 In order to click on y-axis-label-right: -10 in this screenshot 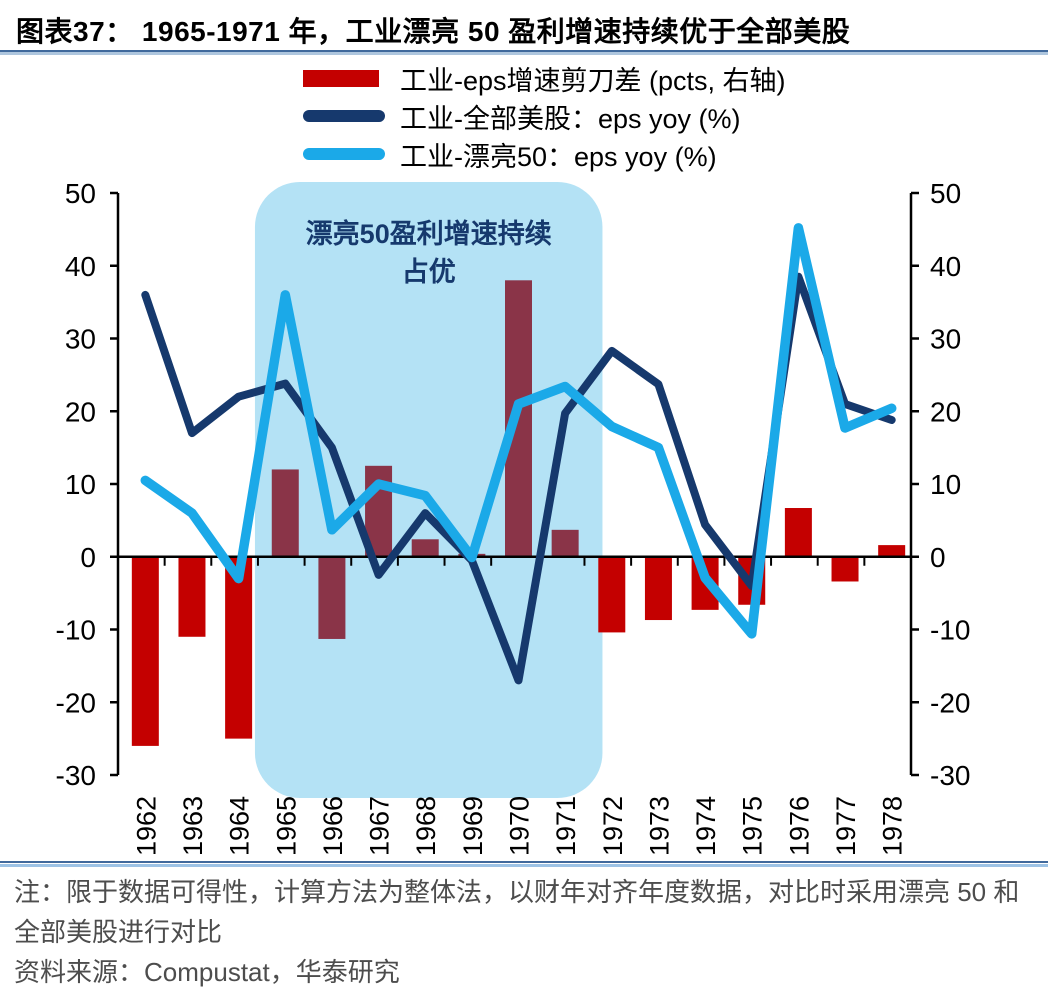, I will do `click(950, 630)`.